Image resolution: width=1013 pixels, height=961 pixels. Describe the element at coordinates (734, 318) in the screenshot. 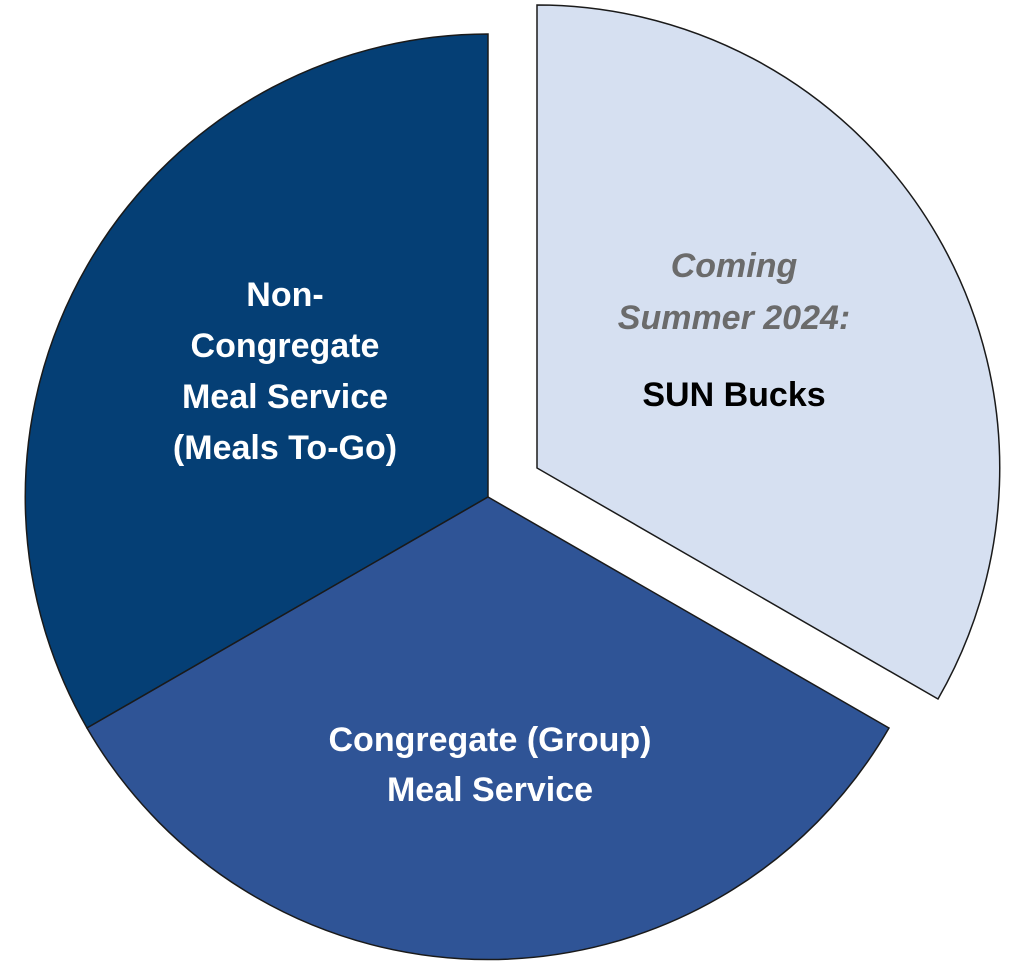

I see `segment-note: Summer 2024:` at that location.